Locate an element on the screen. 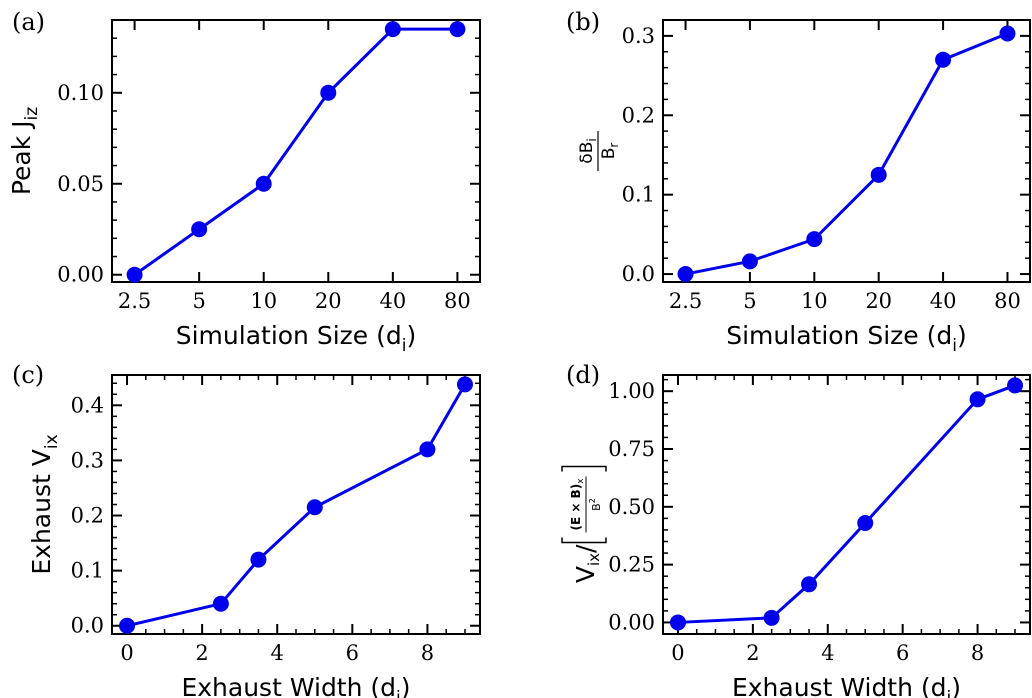 Image resolution: width=1032 pixels, height=698 pixels. y-label-denominator: Br is located at coordinates (610, 151).